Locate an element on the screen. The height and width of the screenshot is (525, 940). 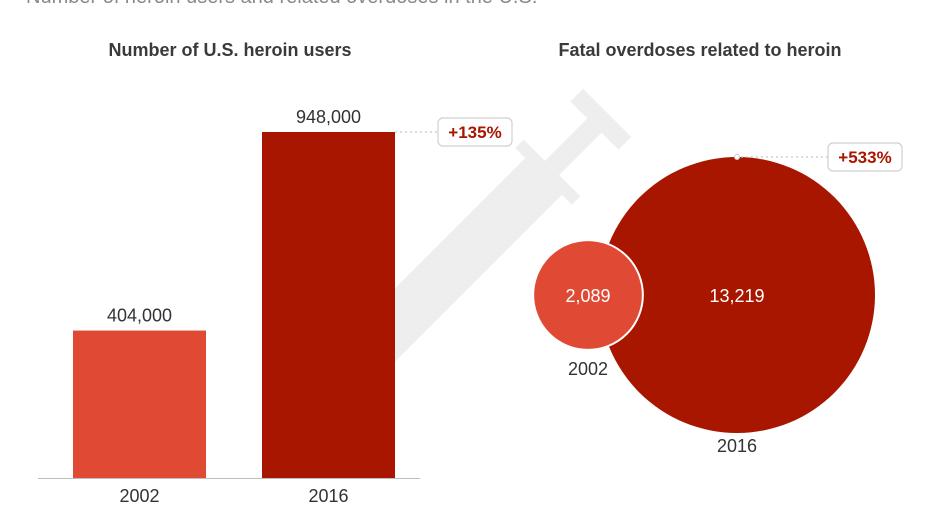
svg-text: +135% is located at coordinates (474, 132).